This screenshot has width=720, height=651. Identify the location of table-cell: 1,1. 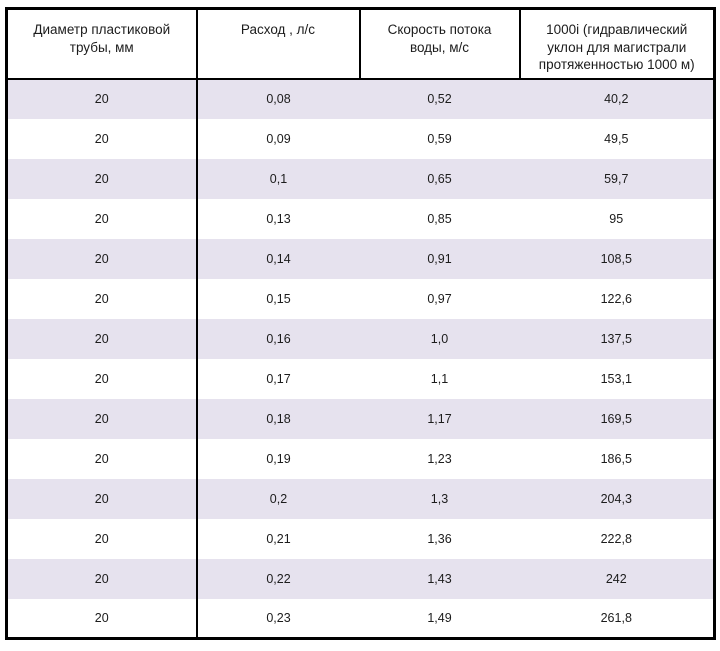
(439, 378).